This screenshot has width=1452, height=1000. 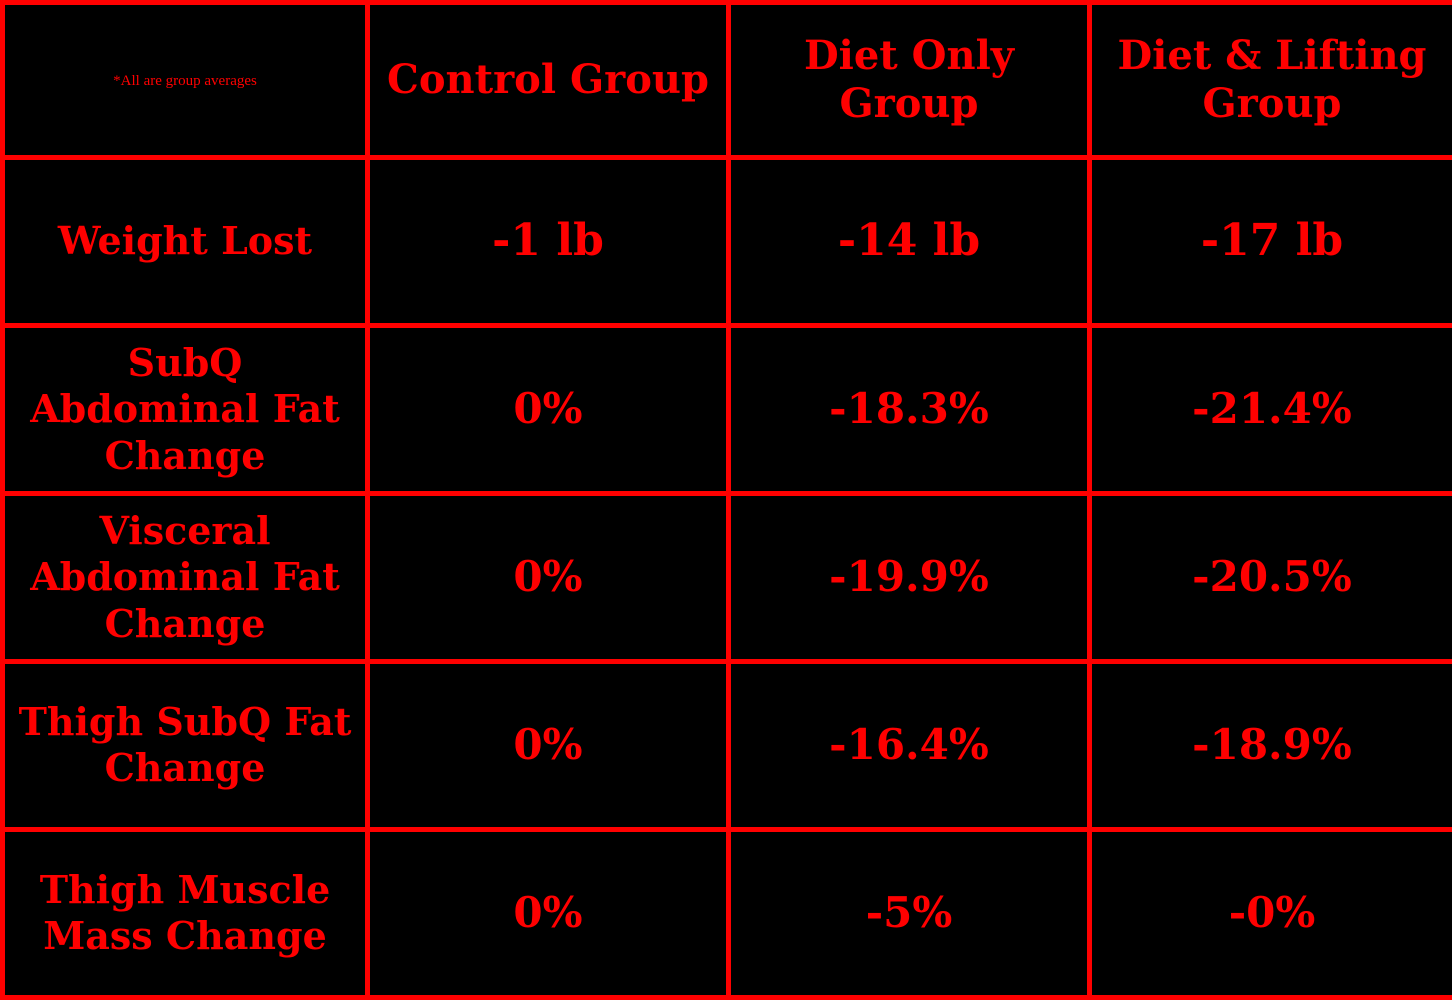 I want to click on column-header-diet-only: Diet Only Group, so click(x=909, y=80).